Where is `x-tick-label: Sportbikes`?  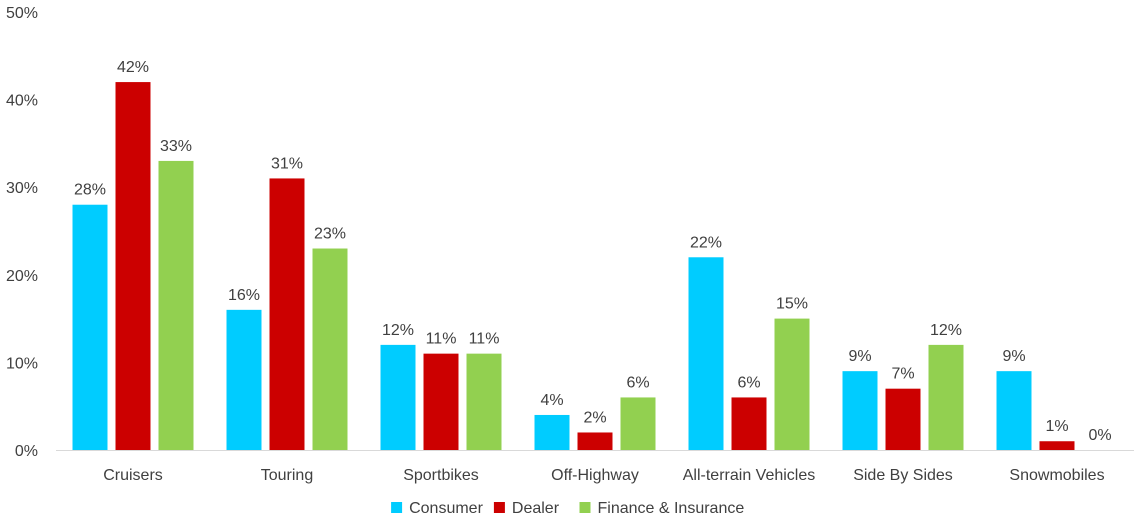 x-tick-label: Sportbikes is located at coordinates (441, 475).